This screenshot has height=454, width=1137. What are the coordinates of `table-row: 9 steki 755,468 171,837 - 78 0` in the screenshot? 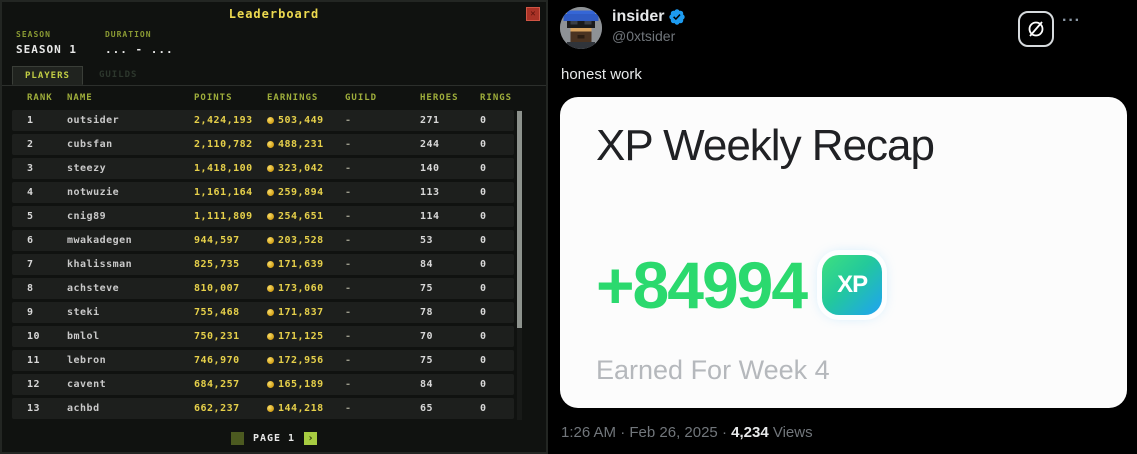 It's located at (263, 312).